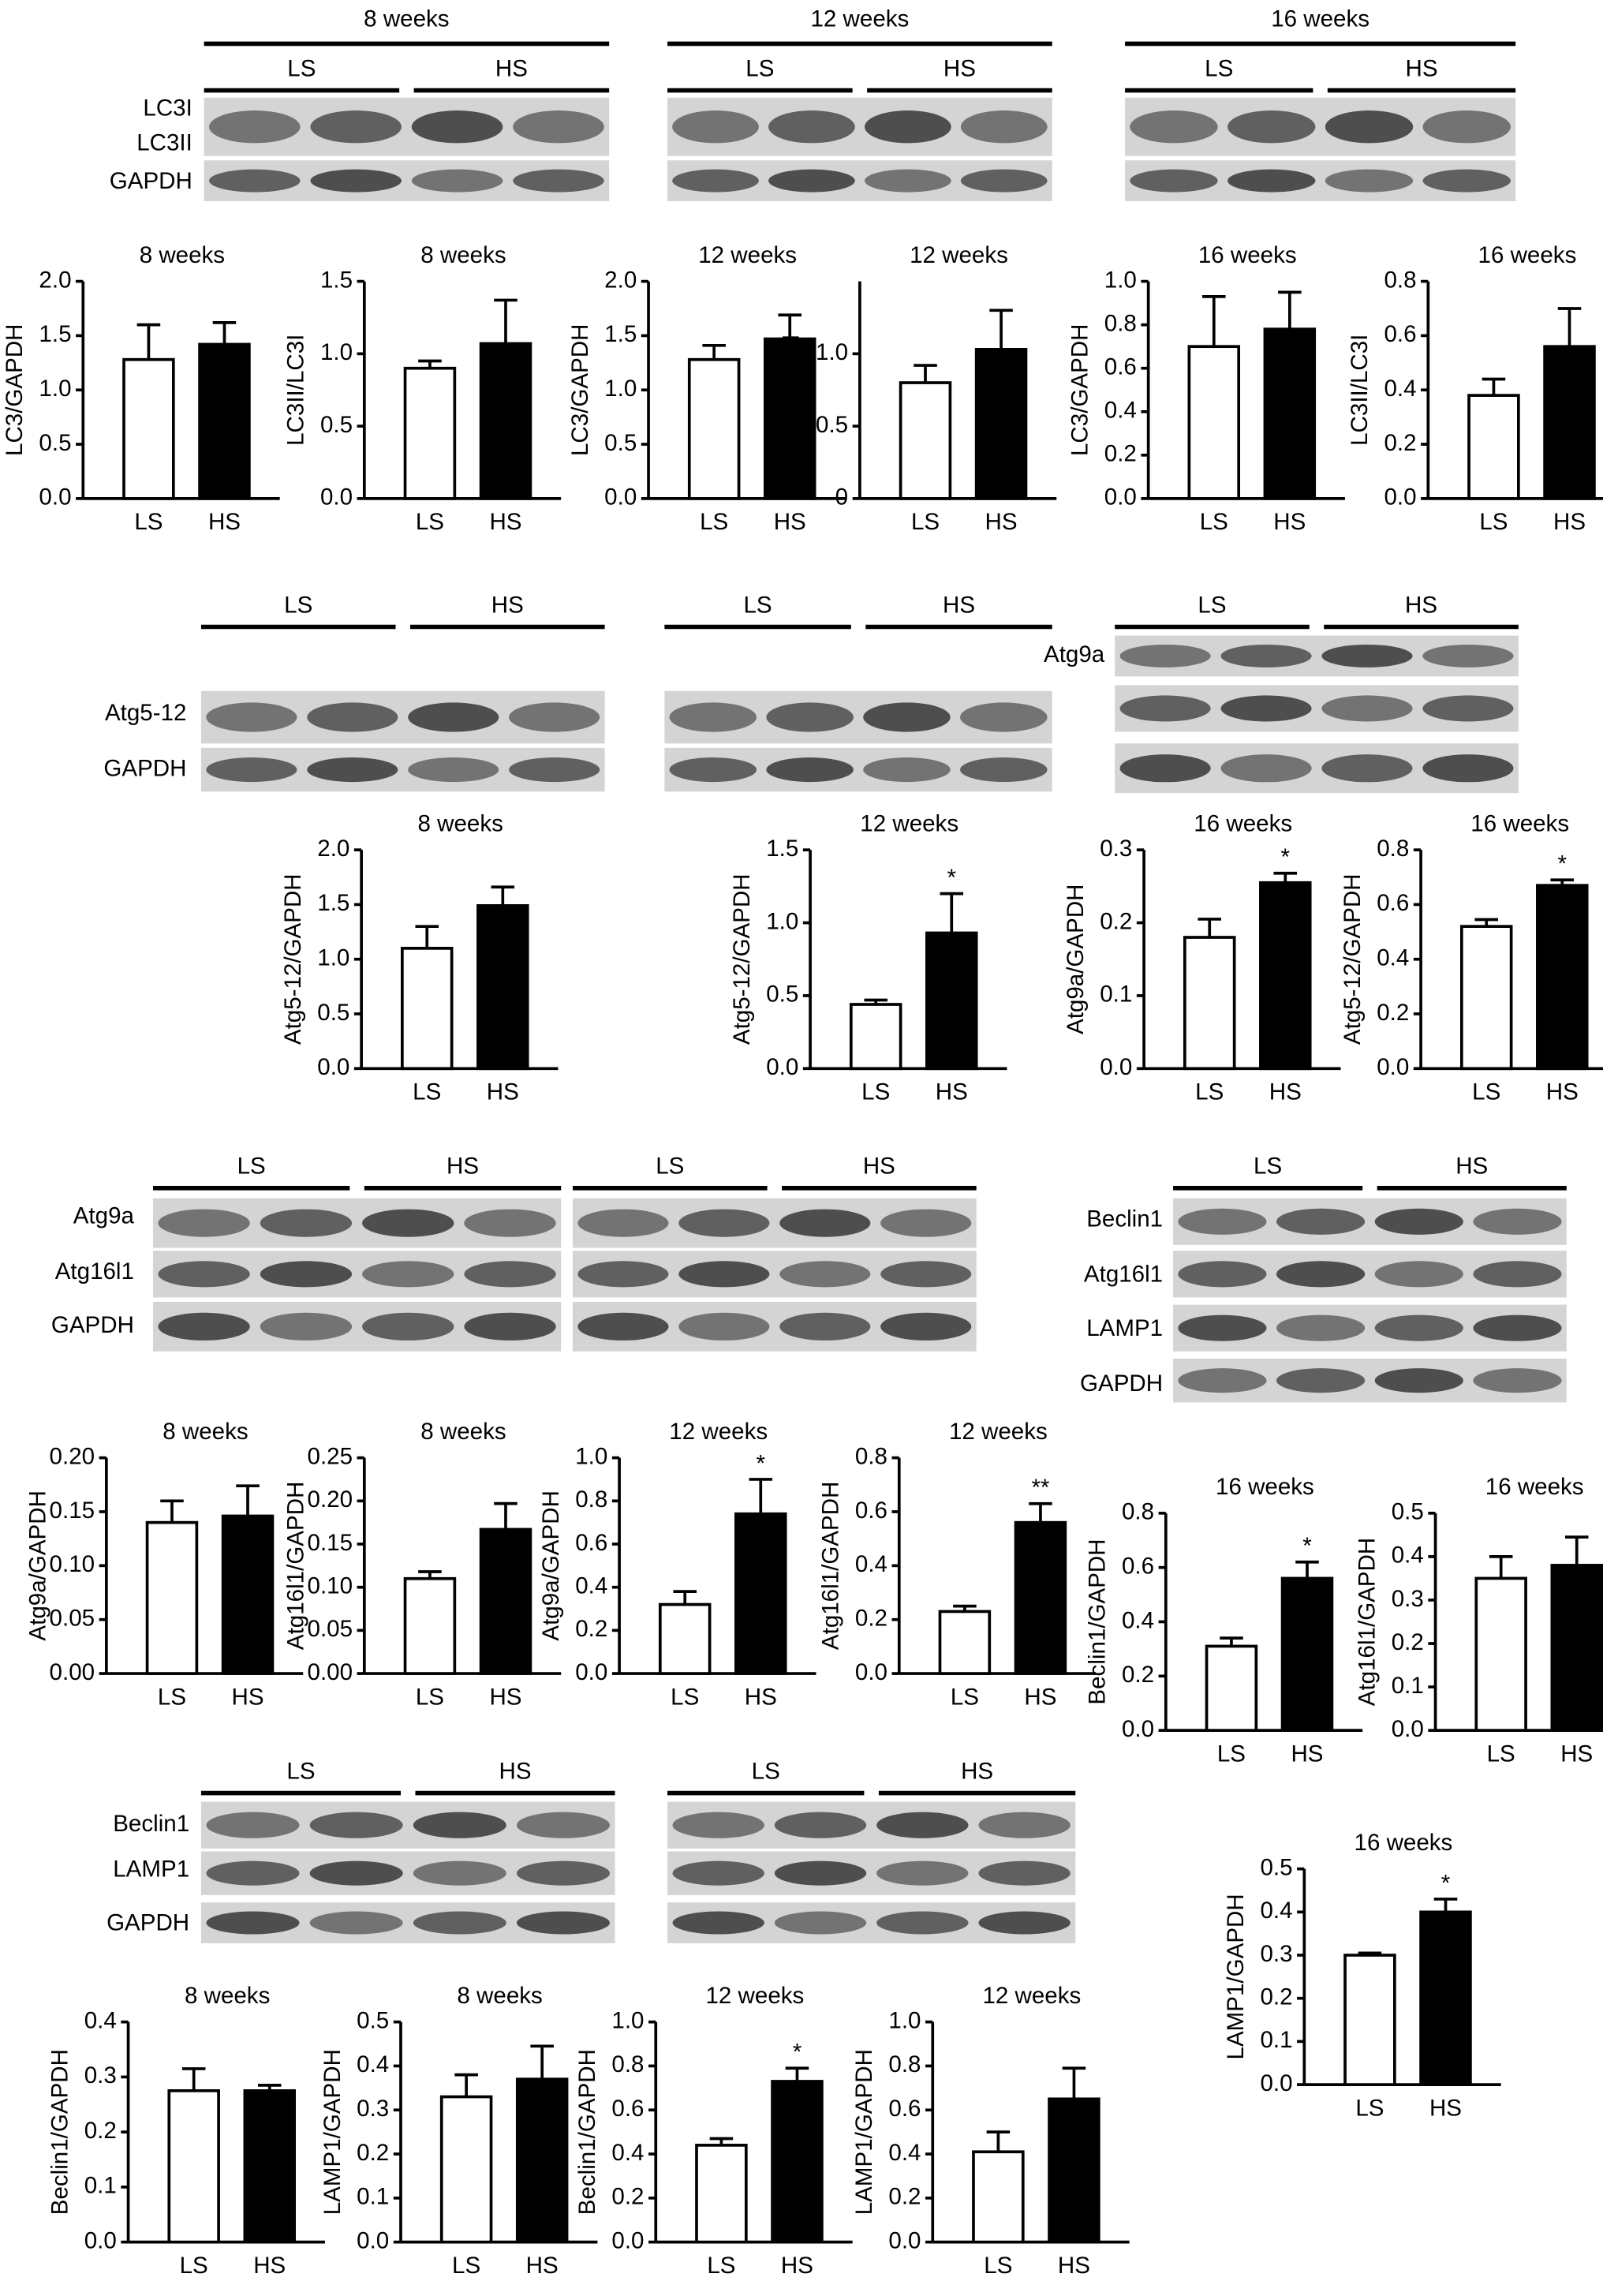  I want to click on y-tick-label: 0.20, so click(72, 1456).